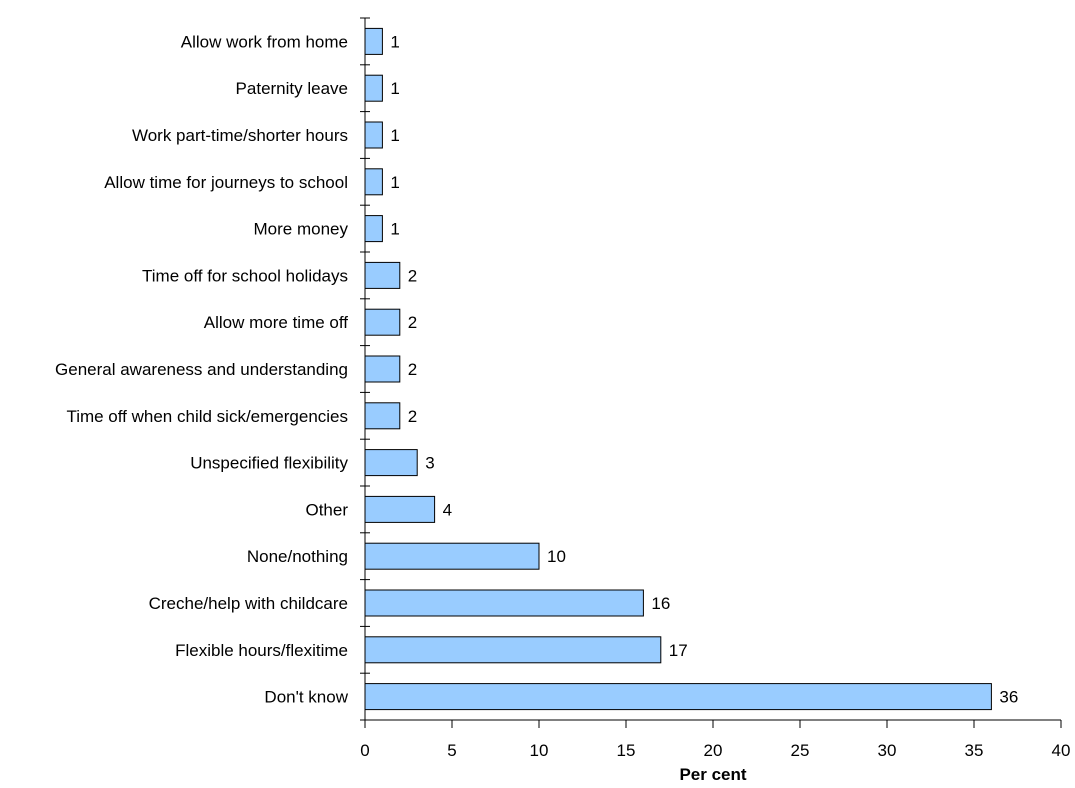  What do you see at coordinates (245, 275) in the screenshot?
I see `category-label: Time off for school holidays` at bounding box center [245, 275].